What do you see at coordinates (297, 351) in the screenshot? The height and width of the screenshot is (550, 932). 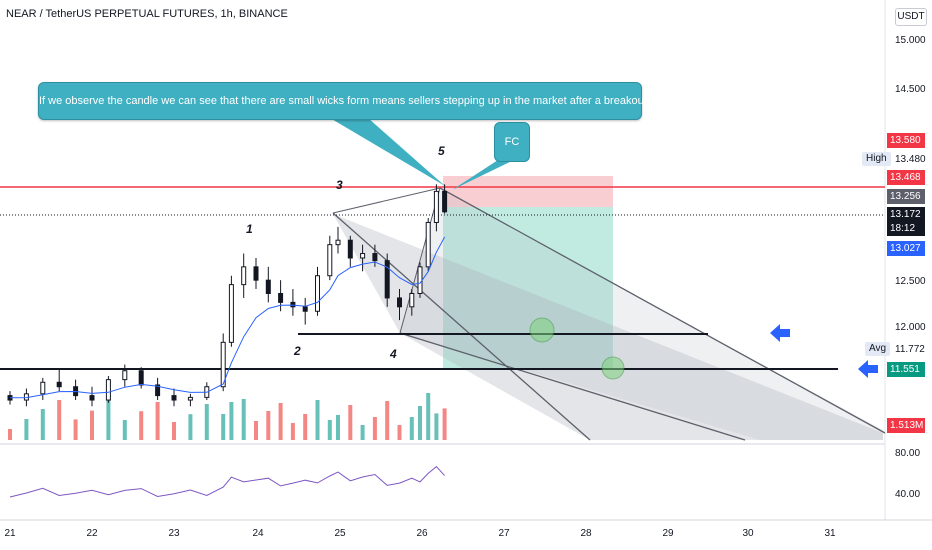 I see `wave-label-2: 2` at bounding box center [297, 351].